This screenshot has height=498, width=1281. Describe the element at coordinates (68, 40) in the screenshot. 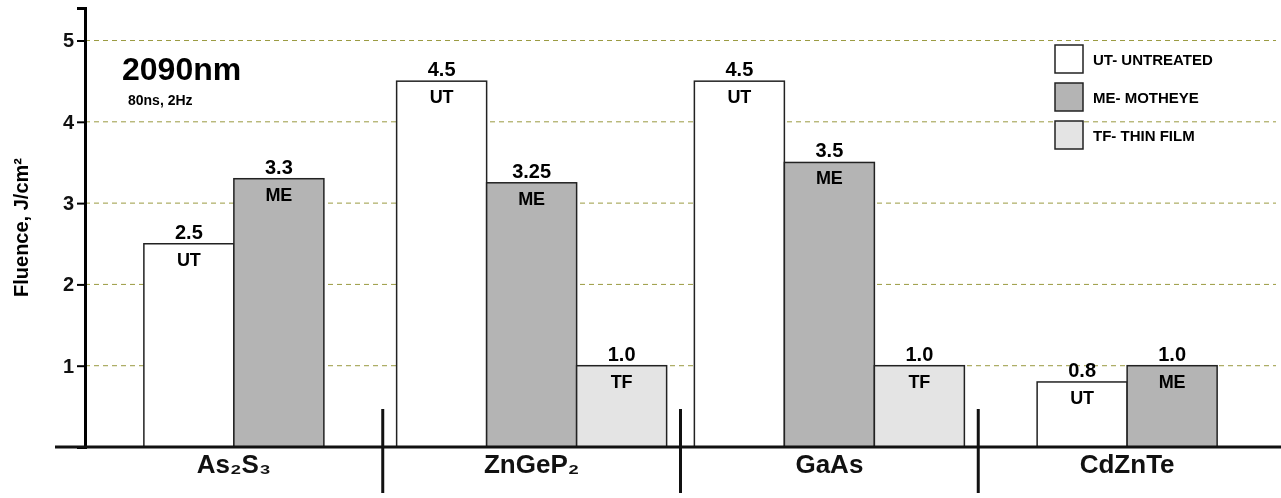

I see `y-tick-label: 5` at that location.